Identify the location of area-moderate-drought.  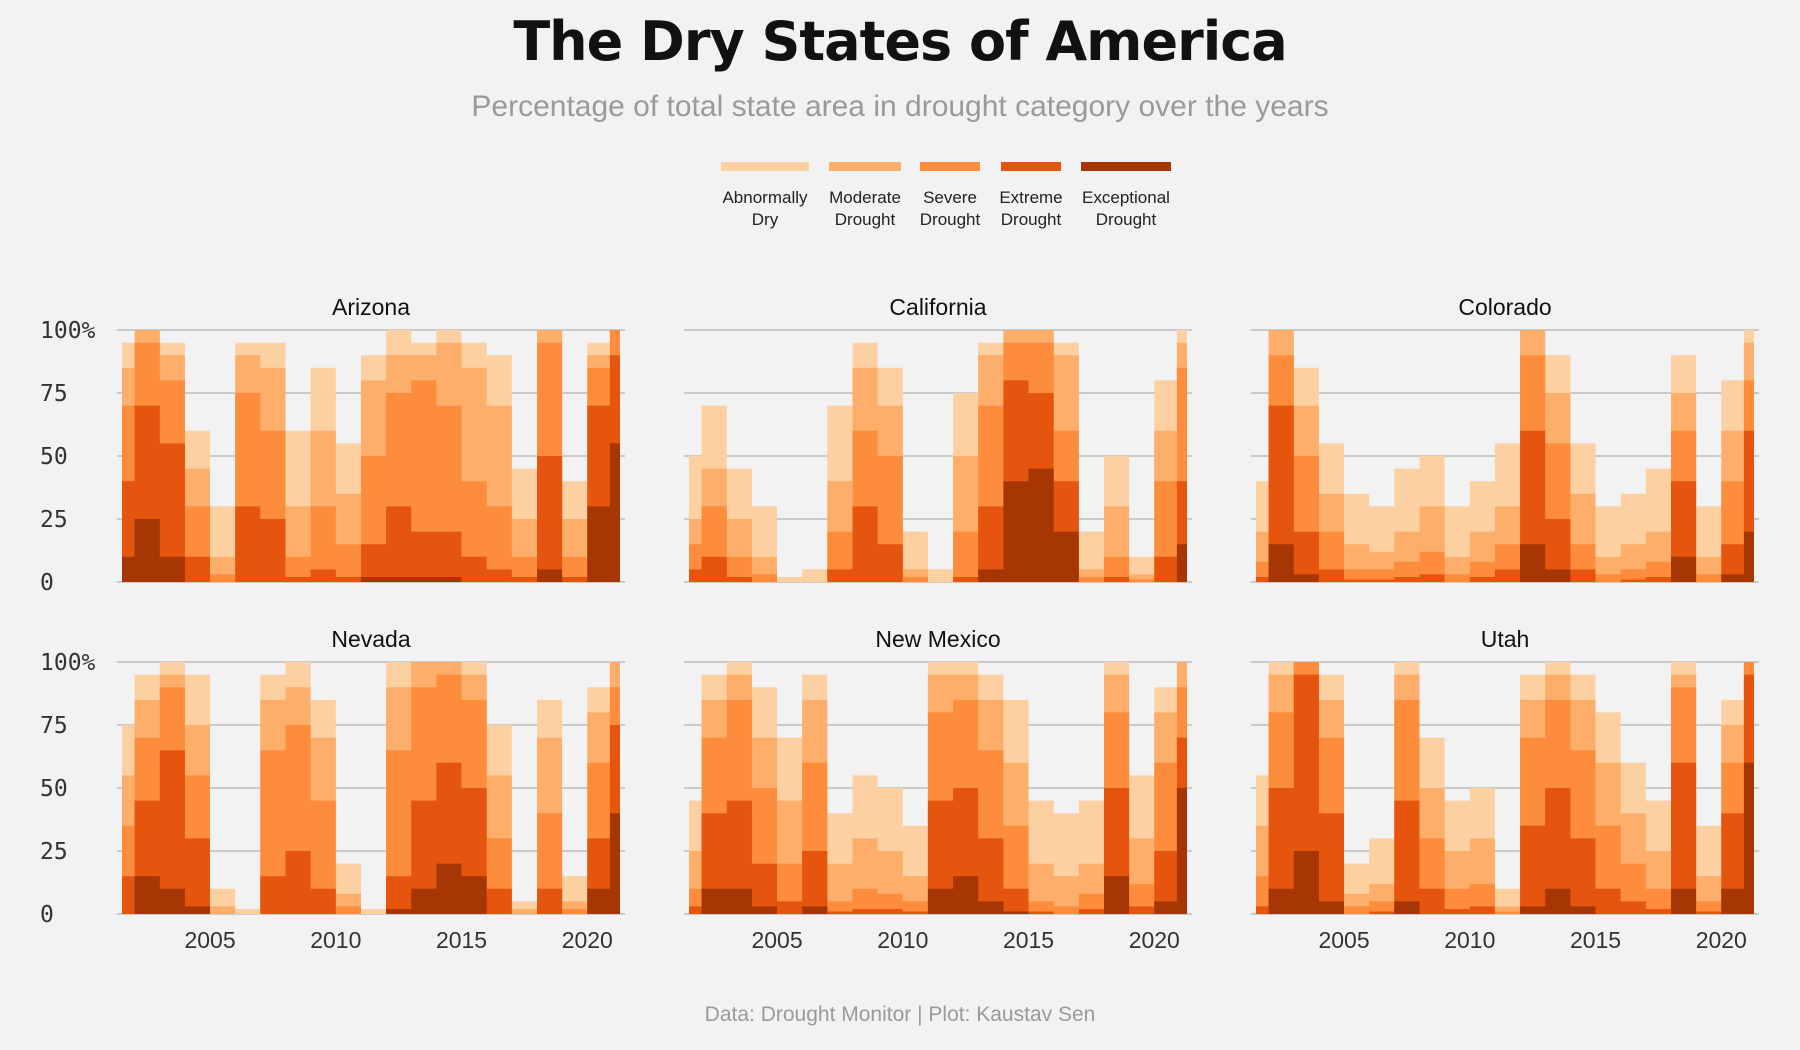
(1505, 788).